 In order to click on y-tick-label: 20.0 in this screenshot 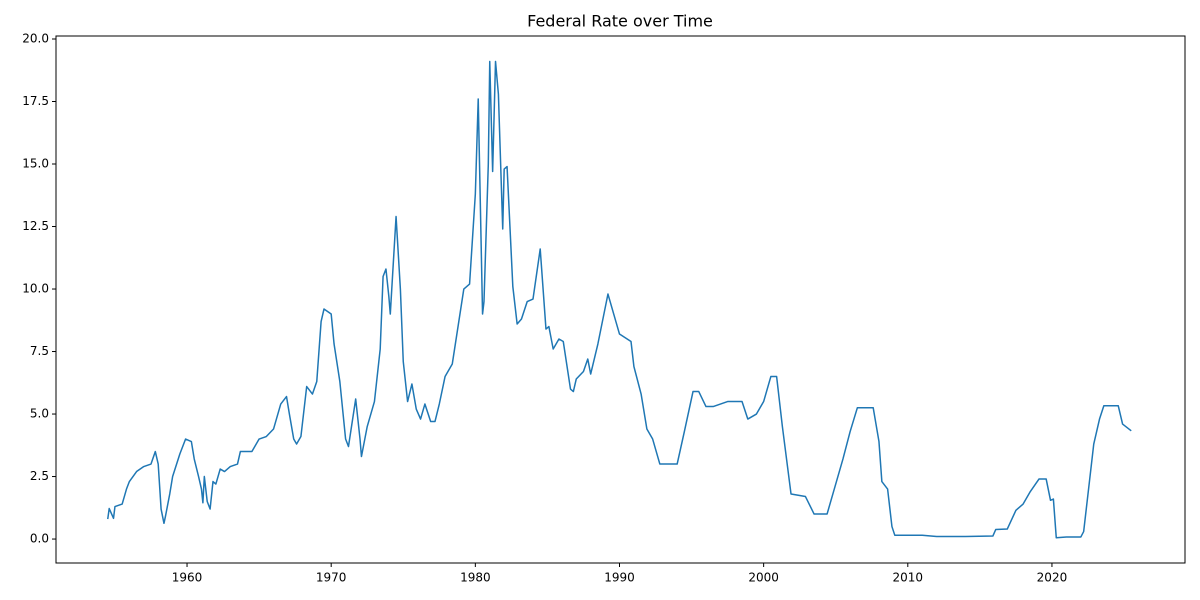, I will do `click(35, 39)`.